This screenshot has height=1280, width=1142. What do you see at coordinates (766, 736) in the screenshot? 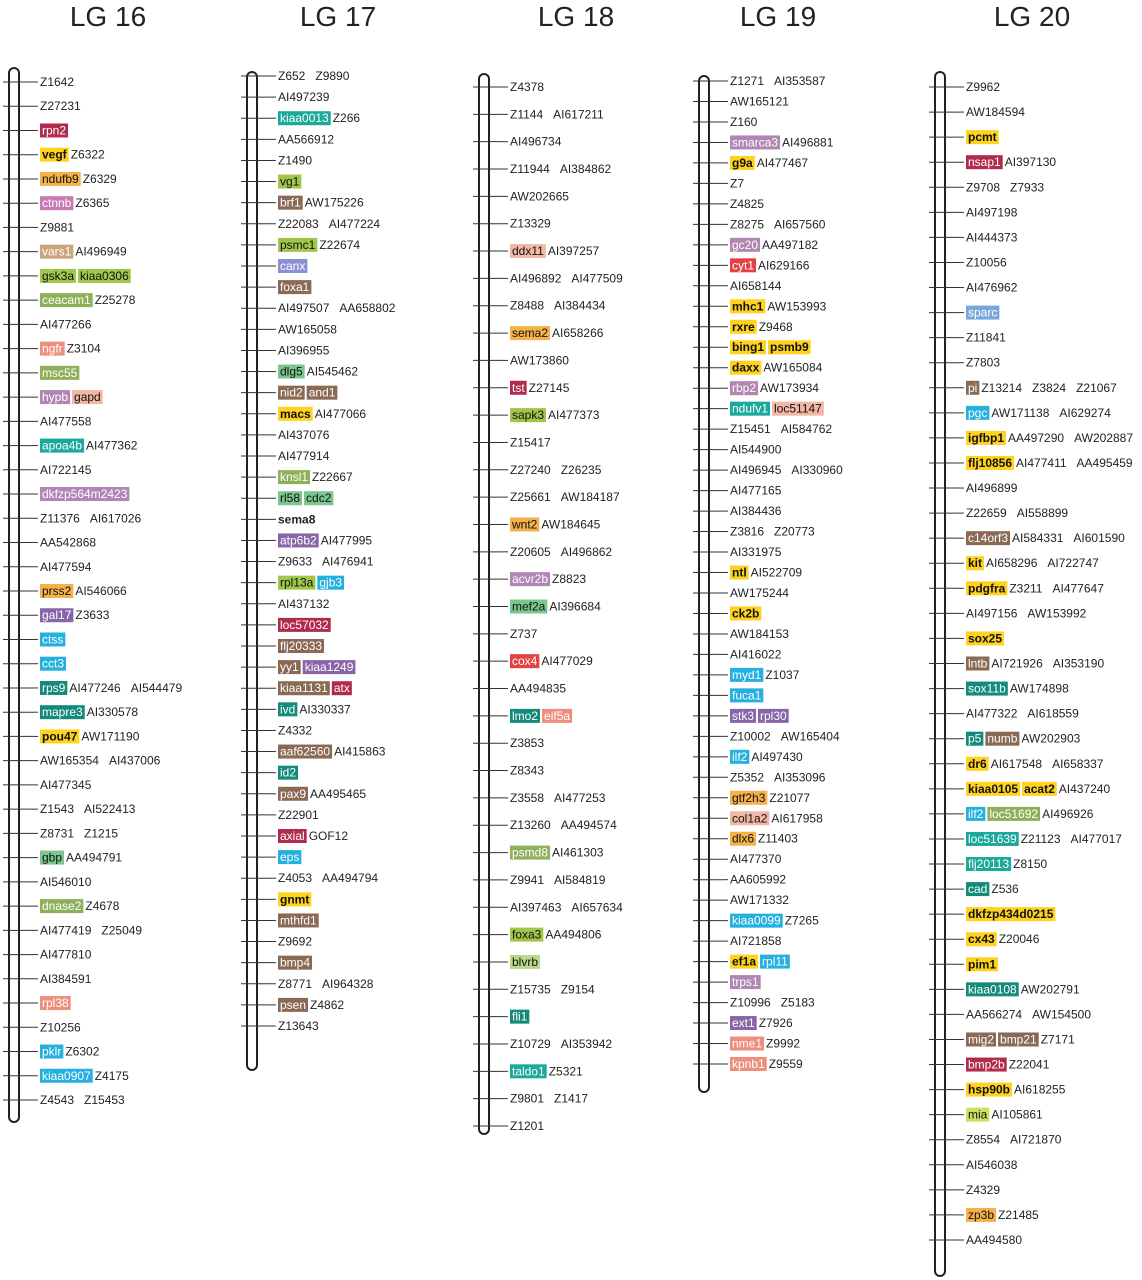
I see `marker-row: Z10002 AW165404` at bounding box center [766, 736].